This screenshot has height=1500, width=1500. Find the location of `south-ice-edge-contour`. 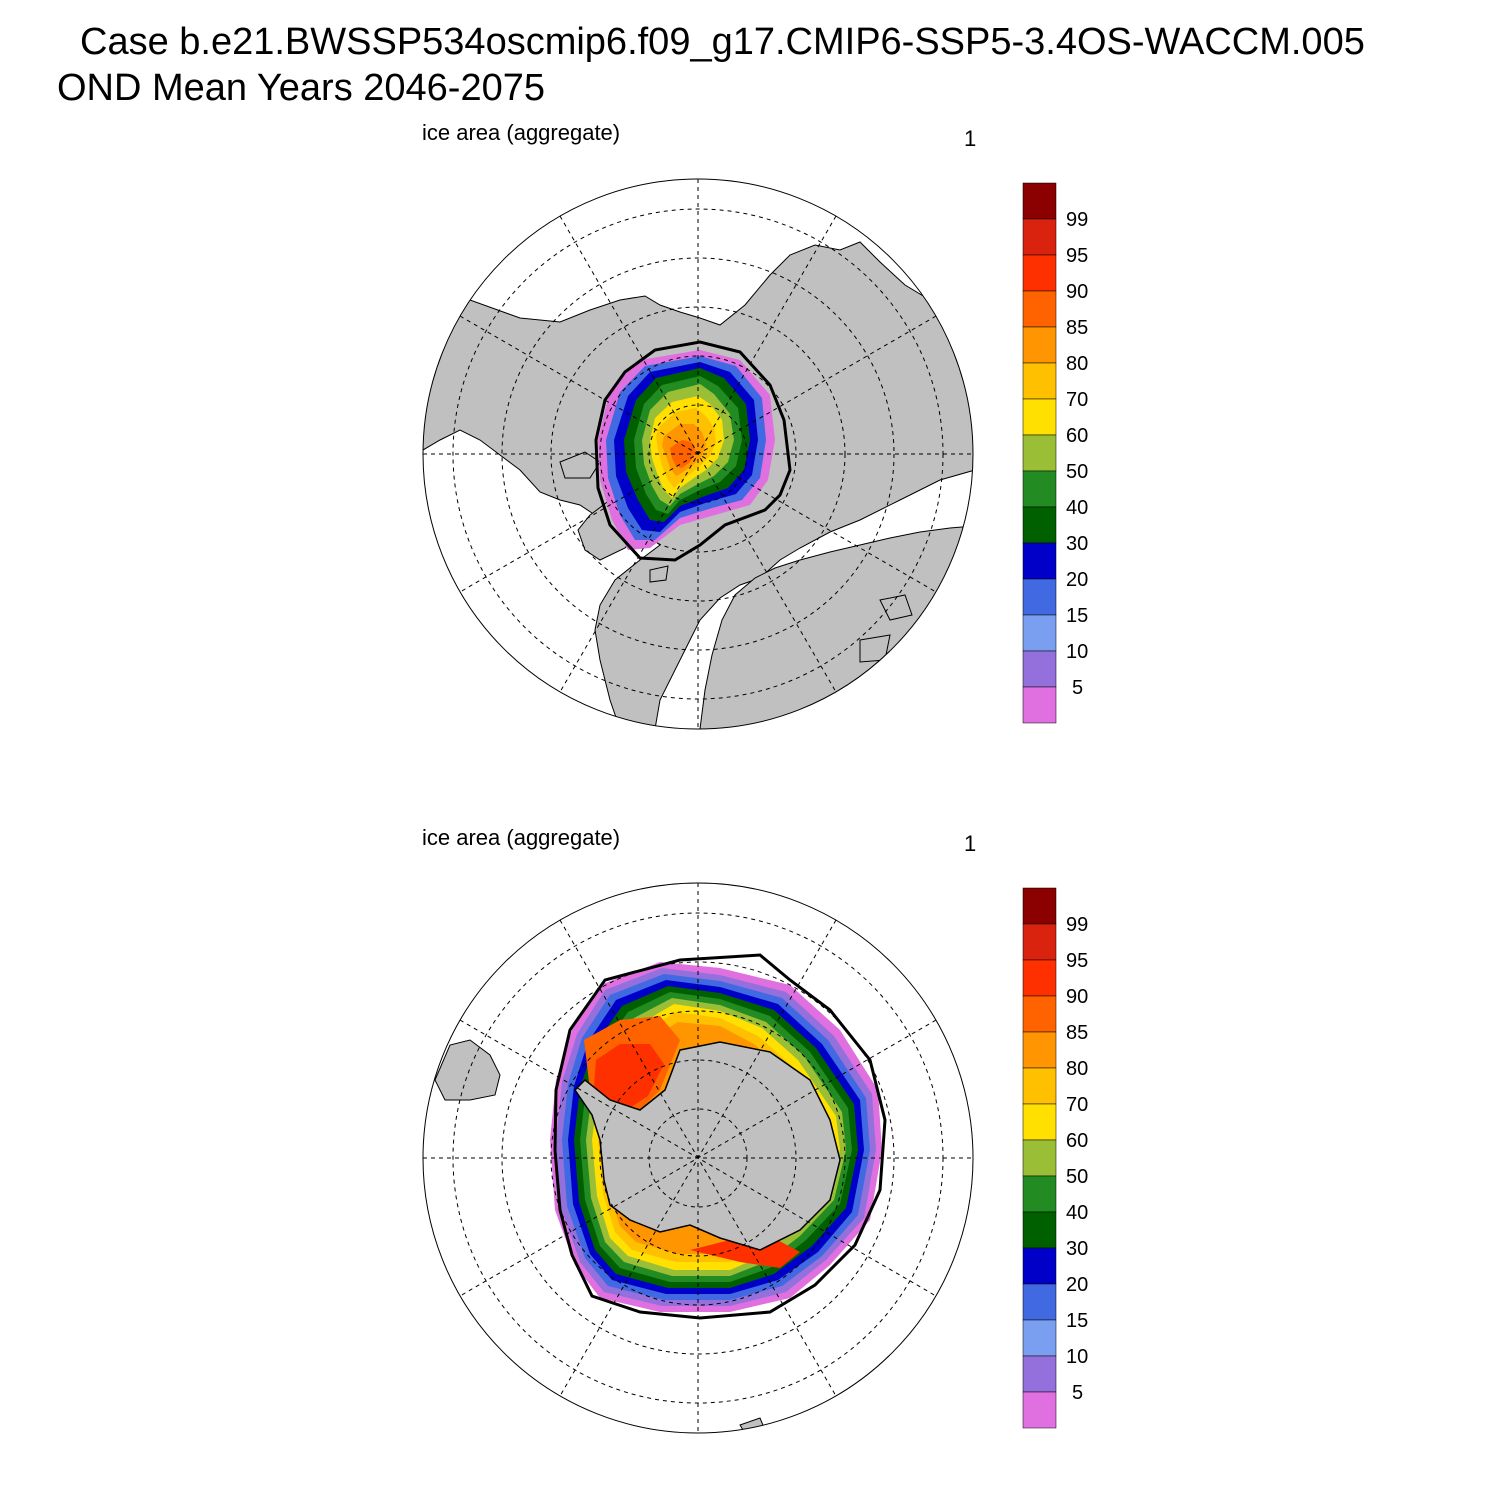

south-ice-edge-contour is located at coordinates (720, 1136).